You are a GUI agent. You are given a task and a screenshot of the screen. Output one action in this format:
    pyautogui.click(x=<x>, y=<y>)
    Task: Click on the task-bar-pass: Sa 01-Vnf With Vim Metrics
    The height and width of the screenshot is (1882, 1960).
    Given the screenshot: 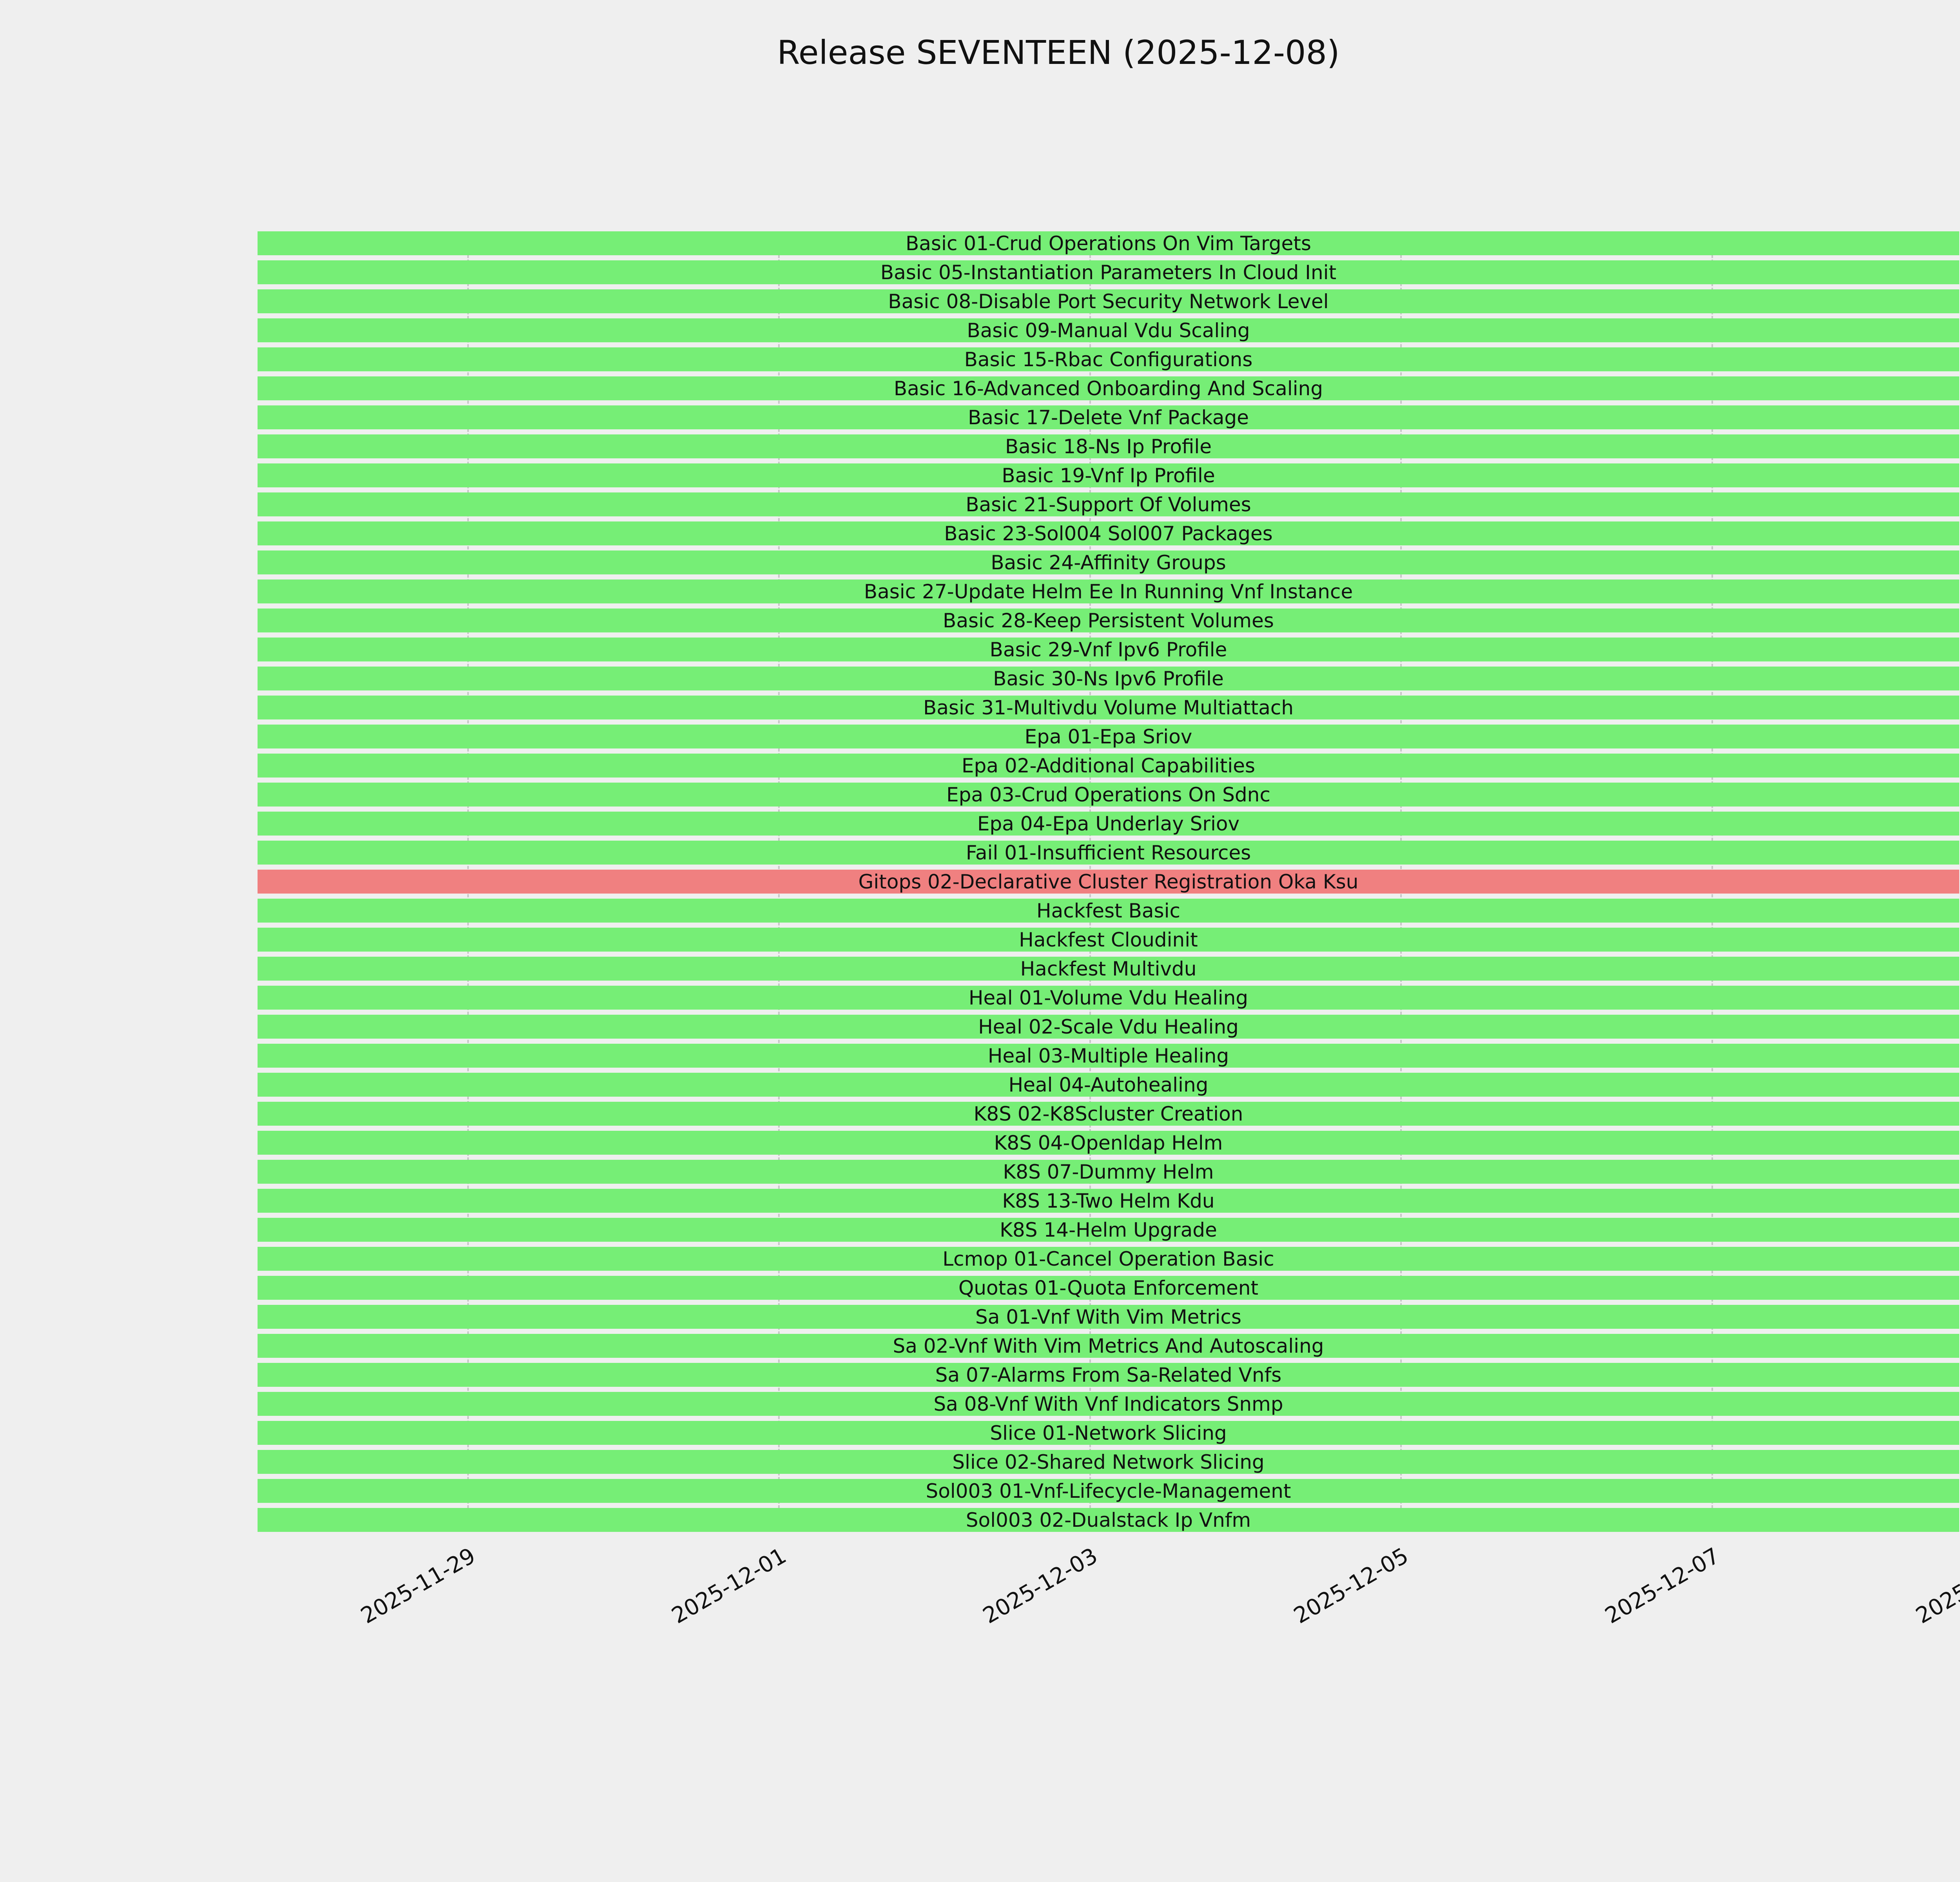 What is the action you would take?
    pyautogui.click(x=1108, y=1317)
    